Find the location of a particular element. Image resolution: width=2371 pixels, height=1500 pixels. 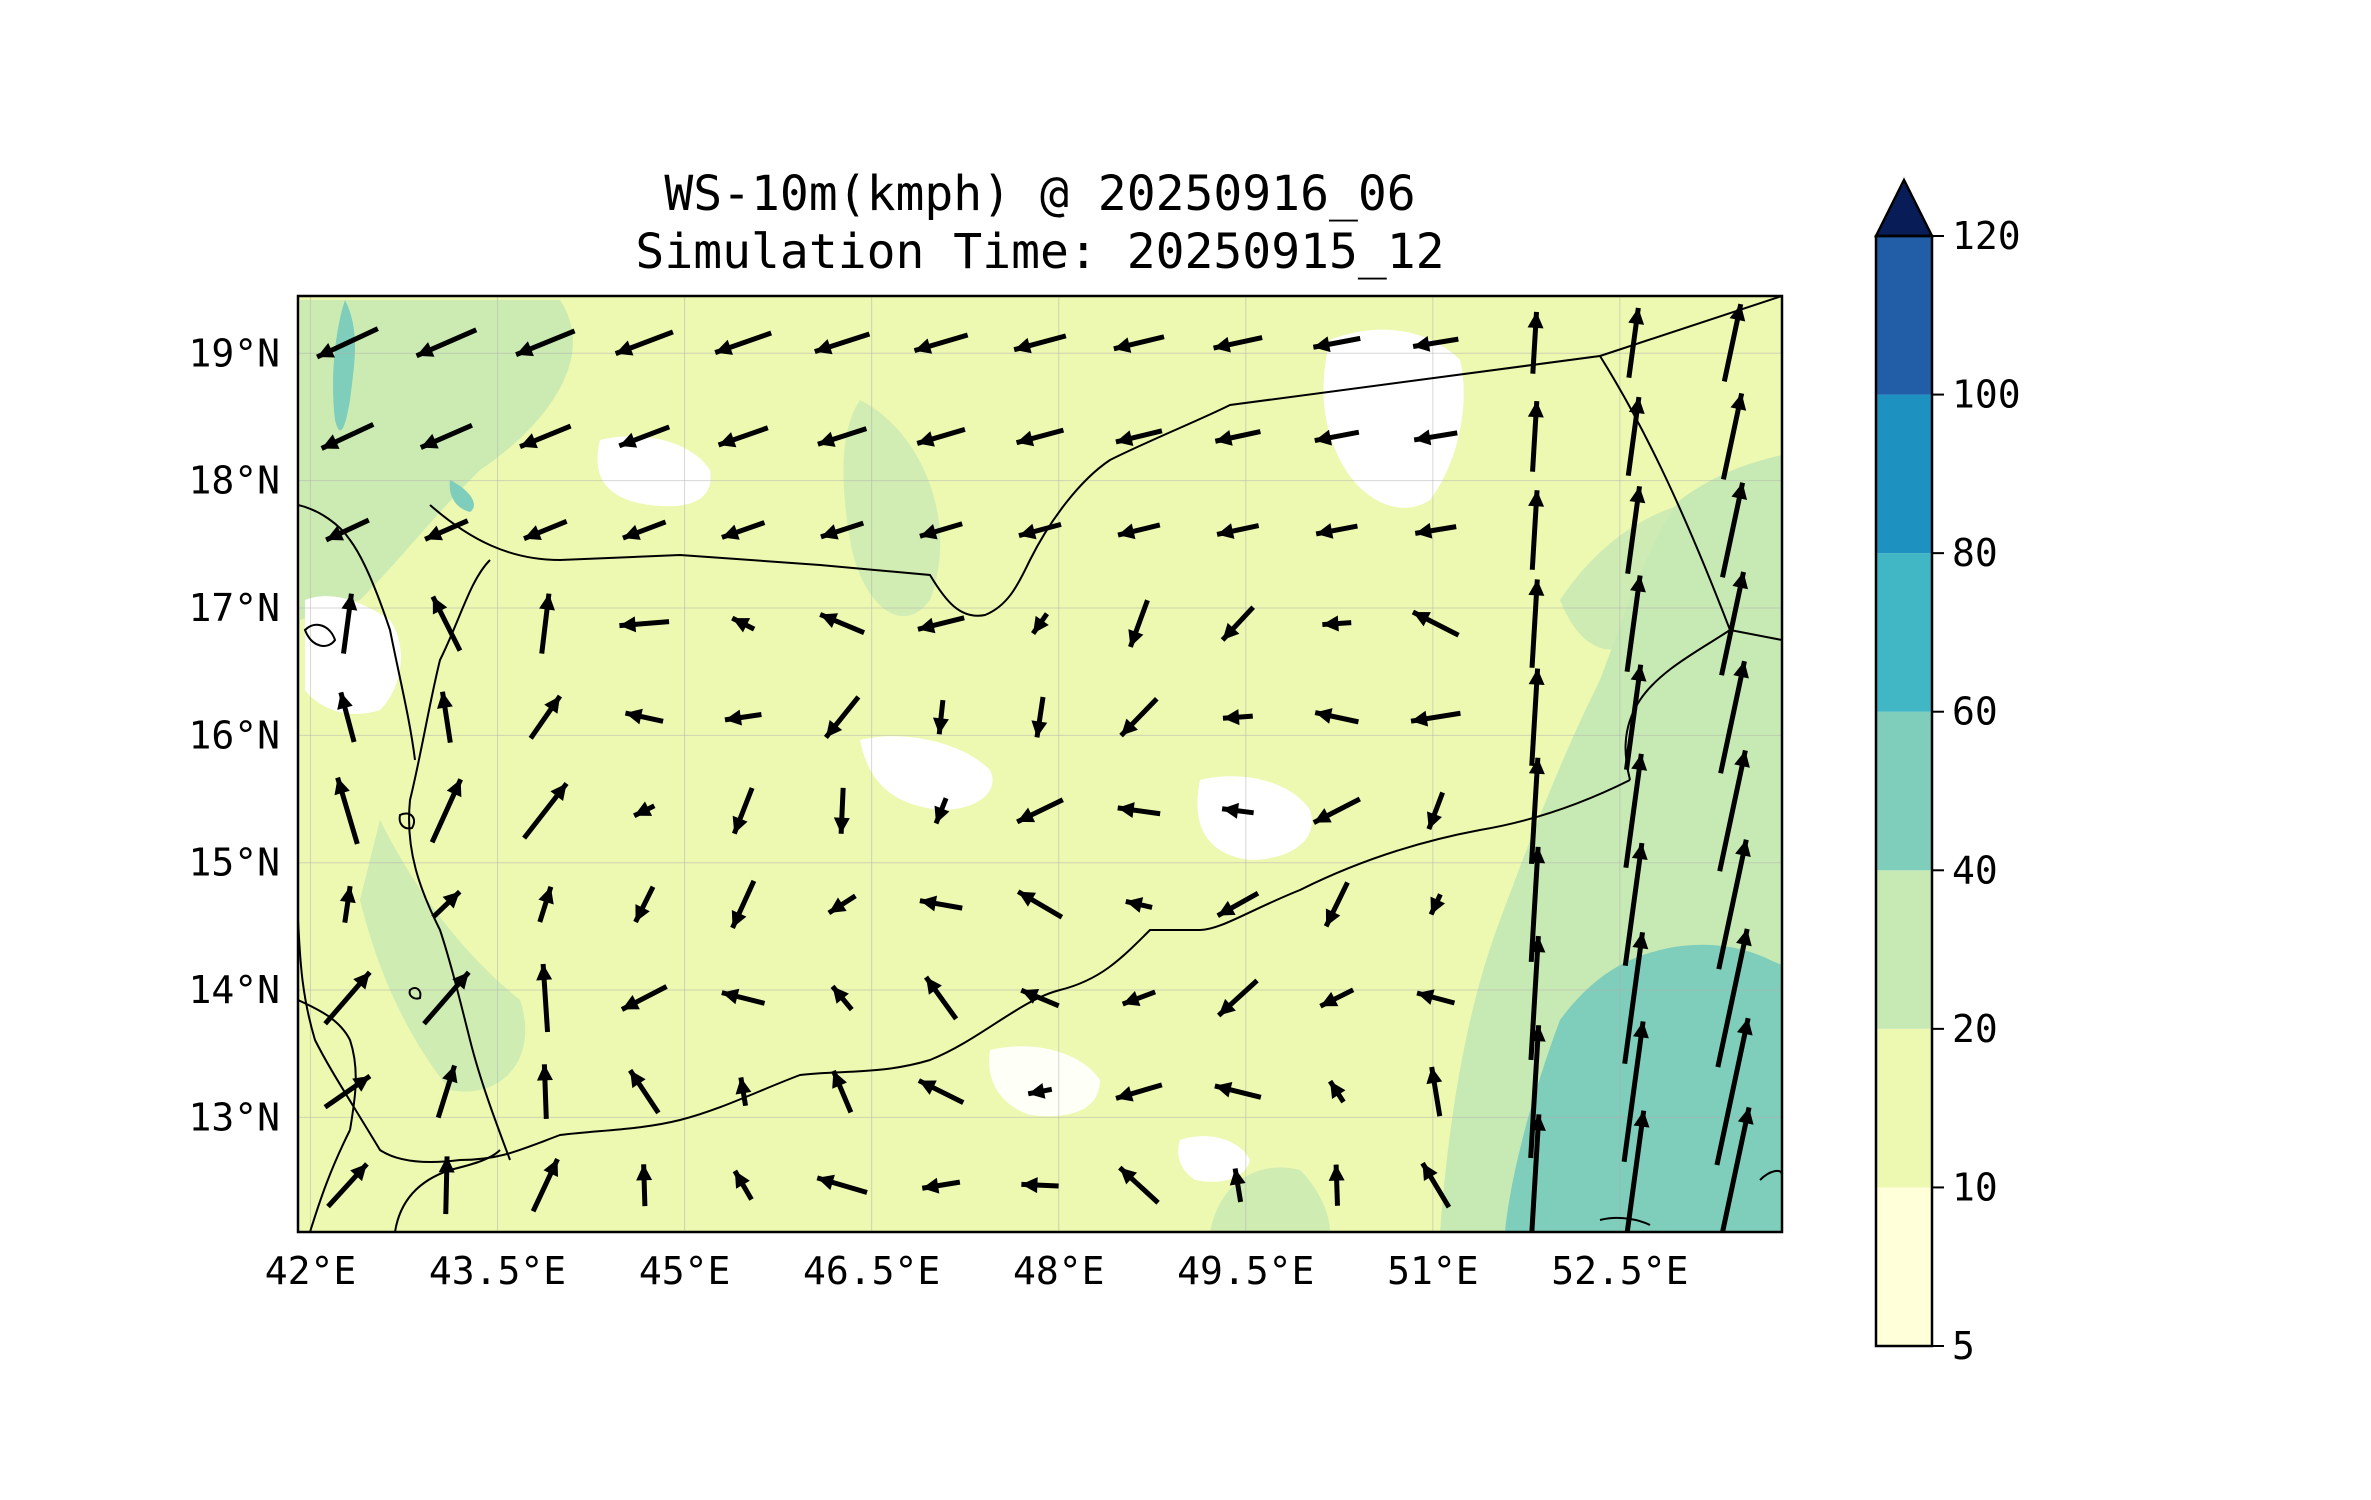

x-tick-label: 46.5°E is located at coordinates (871, 1271).